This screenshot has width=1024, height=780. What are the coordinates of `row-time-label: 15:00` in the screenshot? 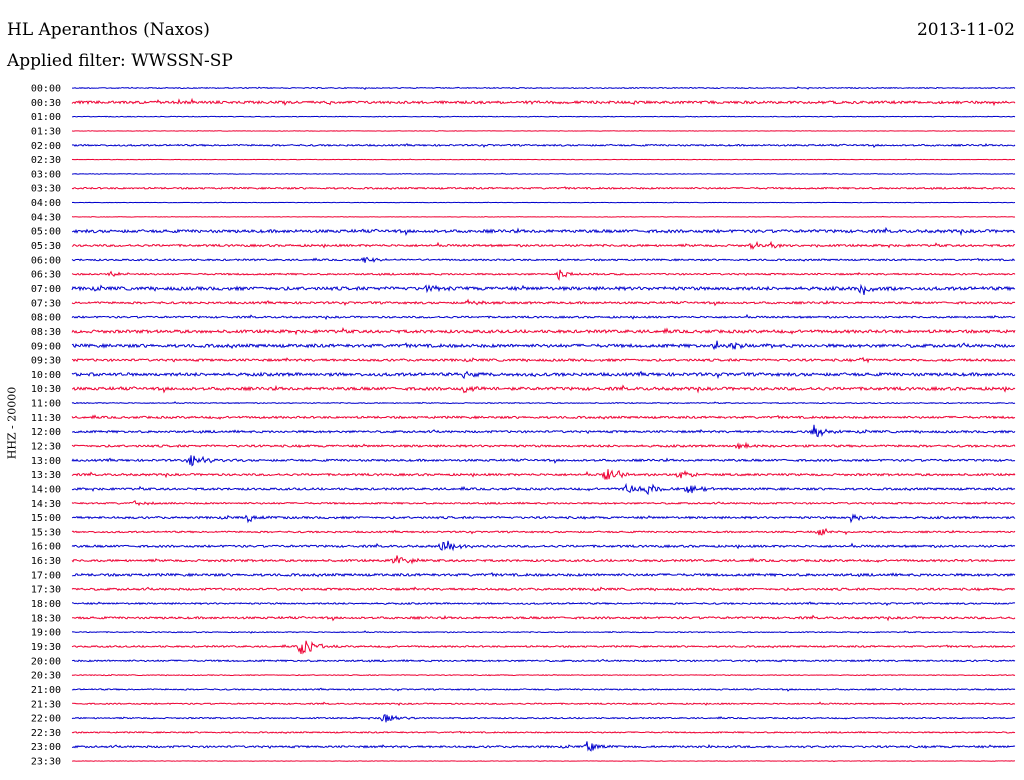 It's located at (46, 518).